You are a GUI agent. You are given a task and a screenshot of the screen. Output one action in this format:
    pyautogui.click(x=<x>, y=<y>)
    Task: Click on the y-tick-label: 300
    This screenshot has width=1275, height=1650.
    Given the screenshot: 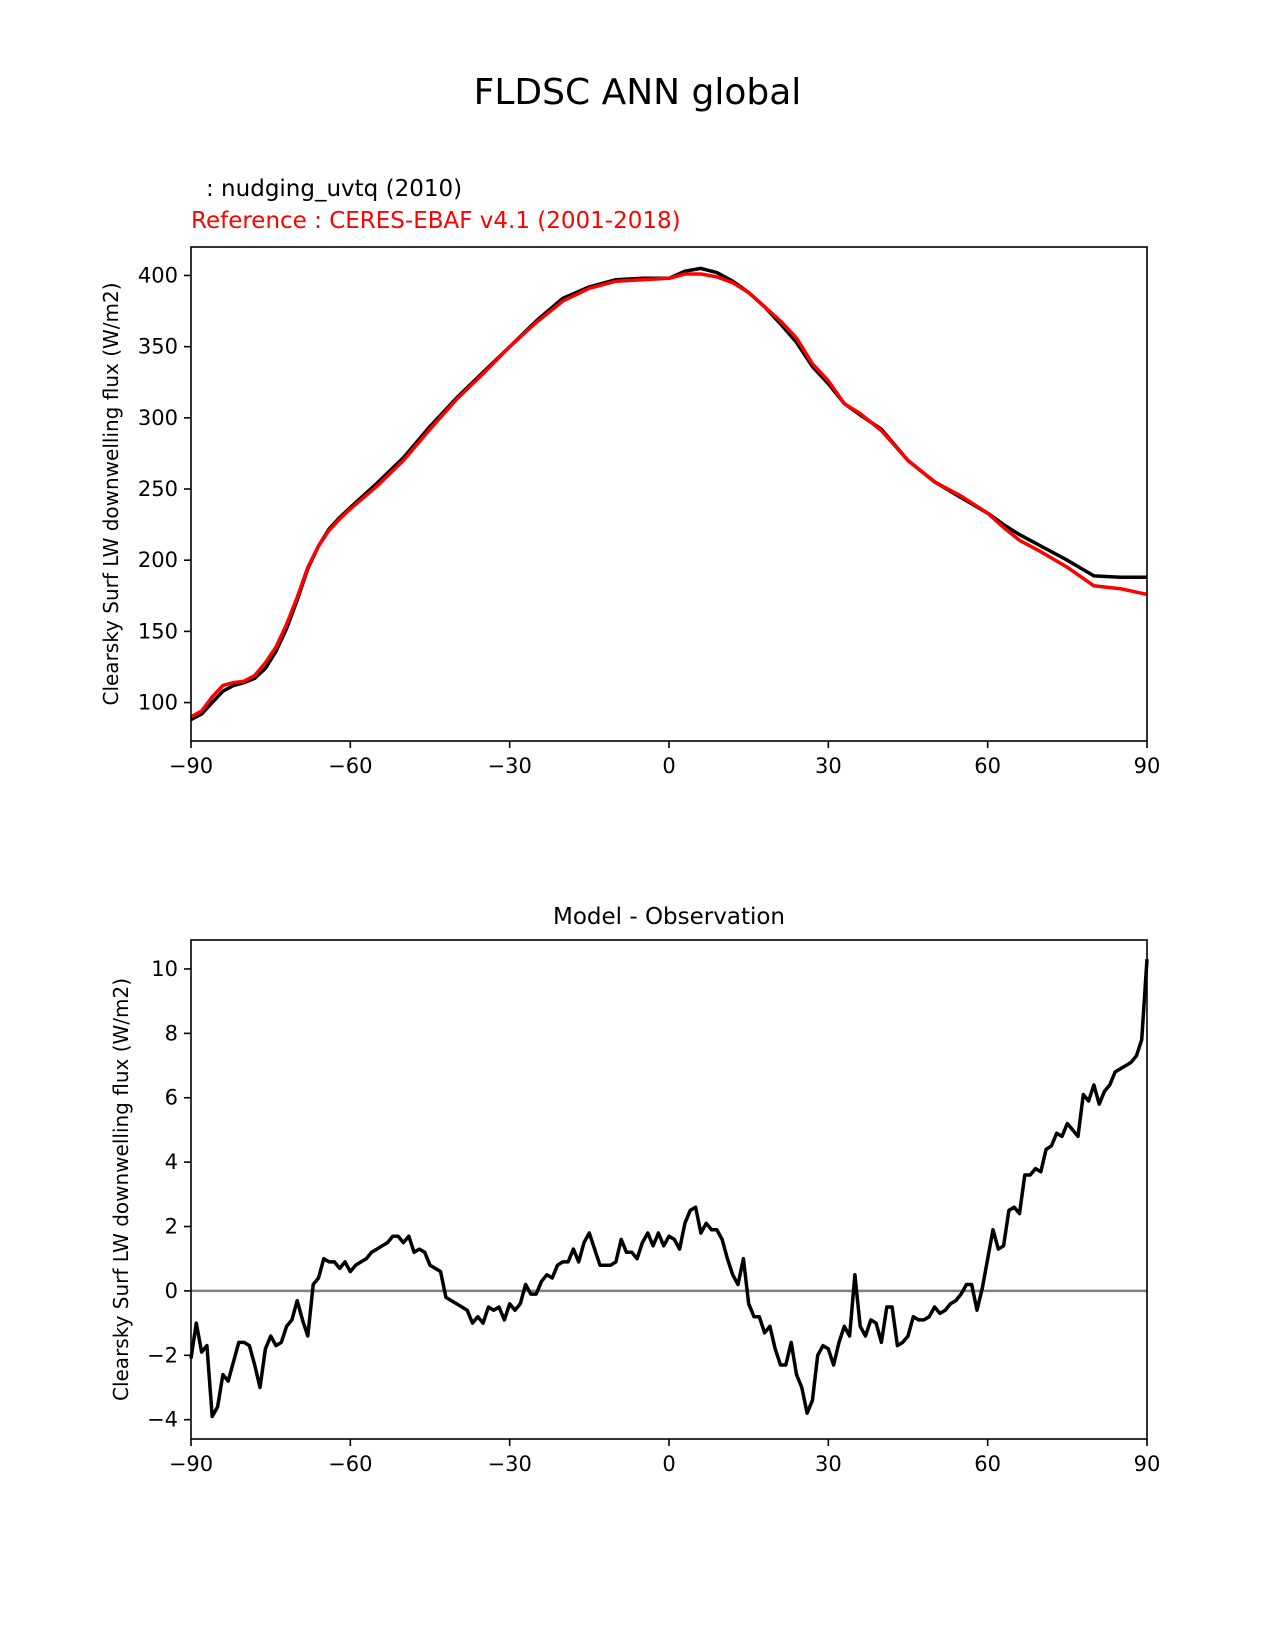 What is the action you would take?
    pyautogui.click(x=158, y=418)
    